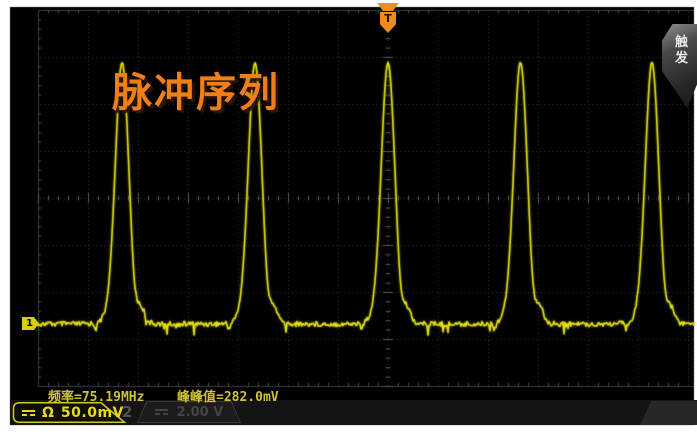  What do you see at coordinates (48, 412) in the screenshot?
I see `ch1-impedance-symbol: Ω` at bounding box center [48, 412].